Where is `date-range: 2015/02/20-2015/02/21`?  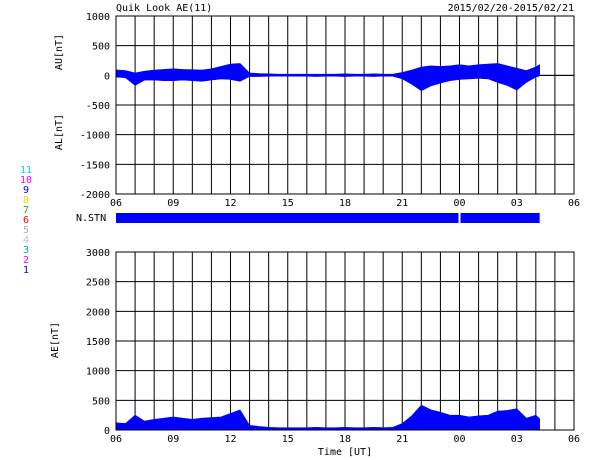 date-range: 2015/02/20-2015/02/21 is located at coordinates (511, 8).